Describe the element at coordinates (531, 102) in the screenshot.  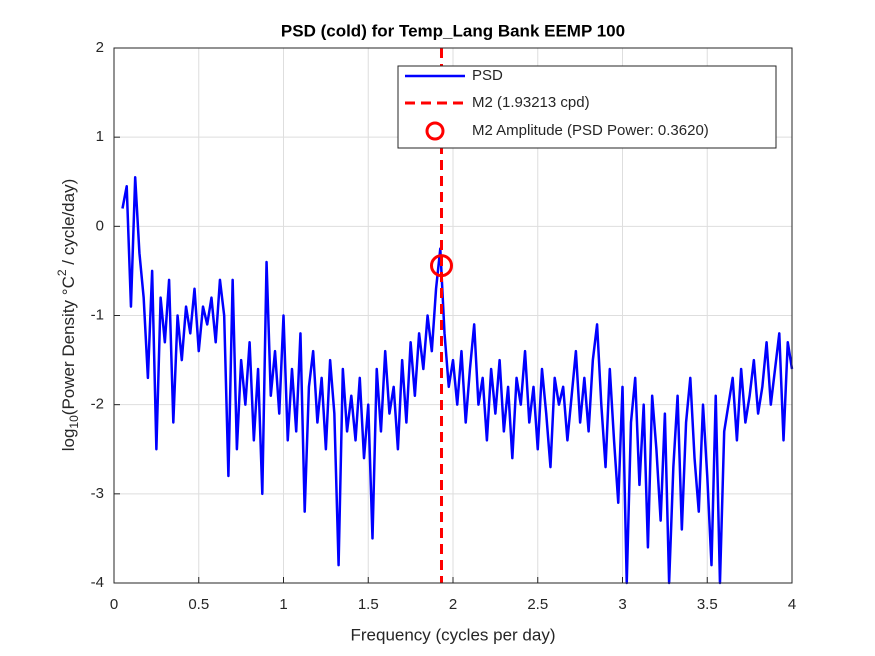
I see `legend-label: M2 (1.93213 cpd)` at that location.